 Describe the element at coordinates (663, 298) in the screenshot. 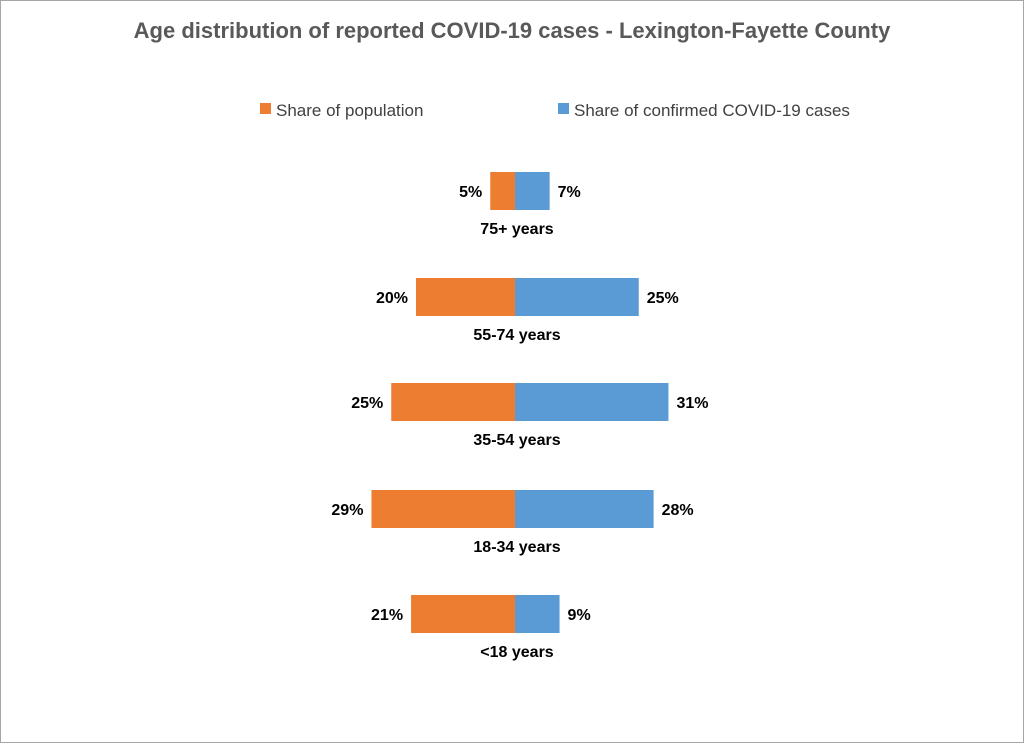

I see `data-label-cases: 25%` at that location.